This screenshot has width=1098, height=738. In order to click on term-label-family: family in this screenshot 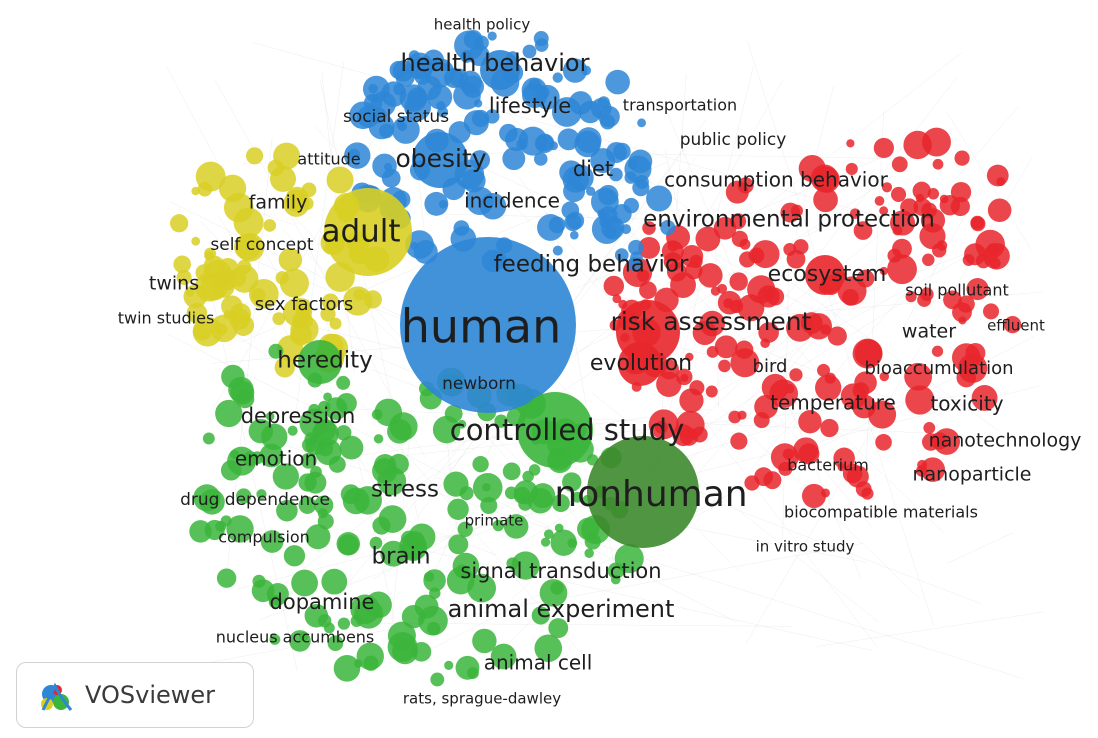, I will do `click(278, 203)`.